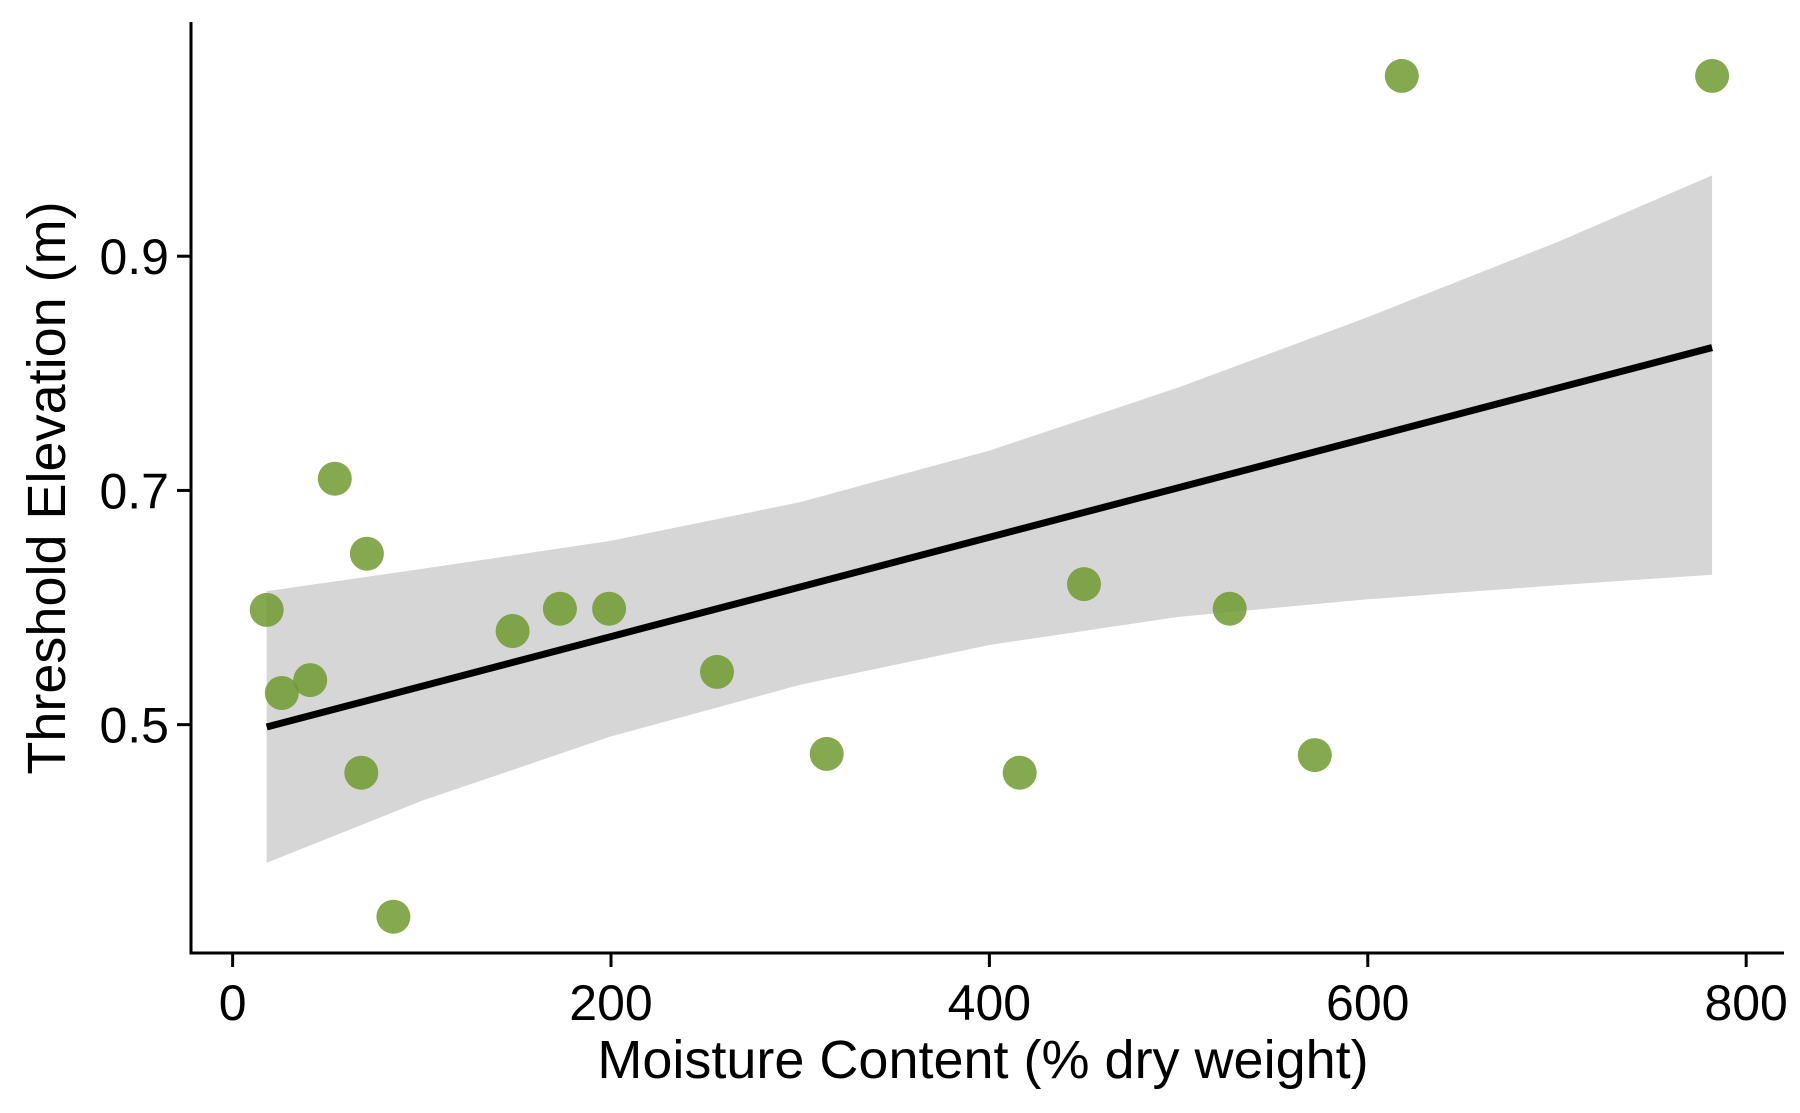 This screenshot has height=1113, width=1800. I want to click on y-tick-label-0: 0.5, so click(134, 726).